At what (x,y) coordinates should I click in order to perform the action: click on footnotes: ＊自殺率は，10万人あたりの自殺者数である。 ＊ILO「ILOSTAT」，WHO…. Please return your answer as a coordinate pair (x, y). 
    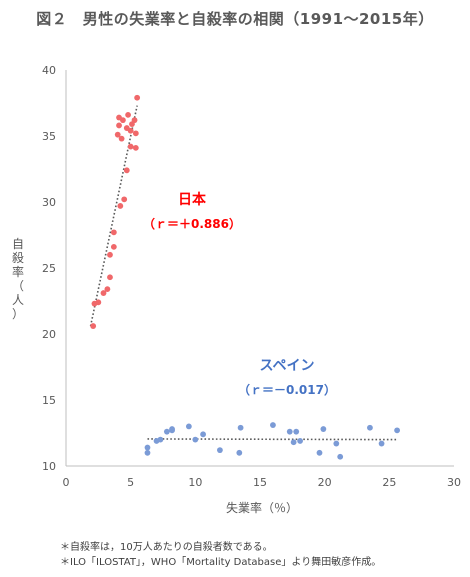
    Looking at the image, I should click on (220, 555).